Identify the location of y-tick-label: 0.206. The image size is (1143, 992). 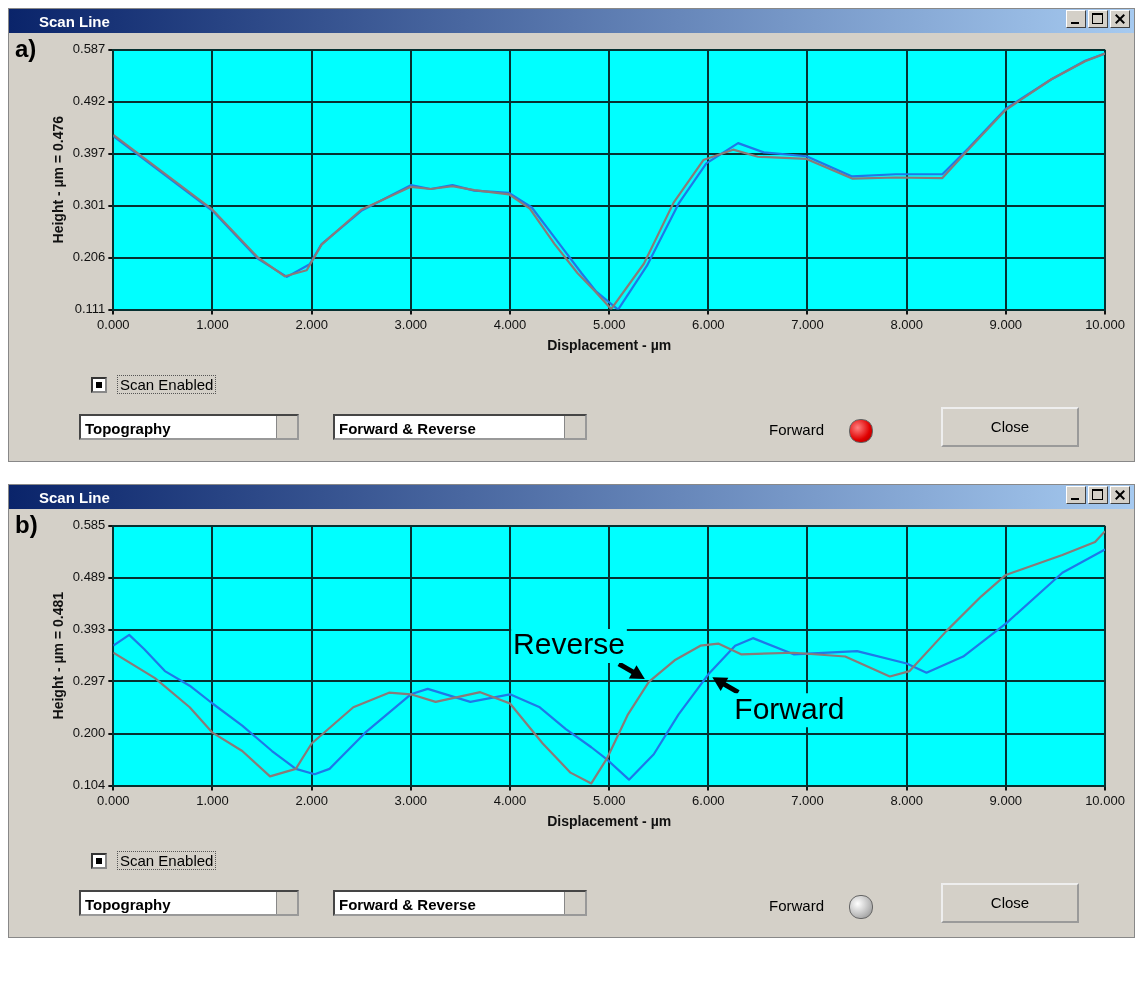
(89, 257).